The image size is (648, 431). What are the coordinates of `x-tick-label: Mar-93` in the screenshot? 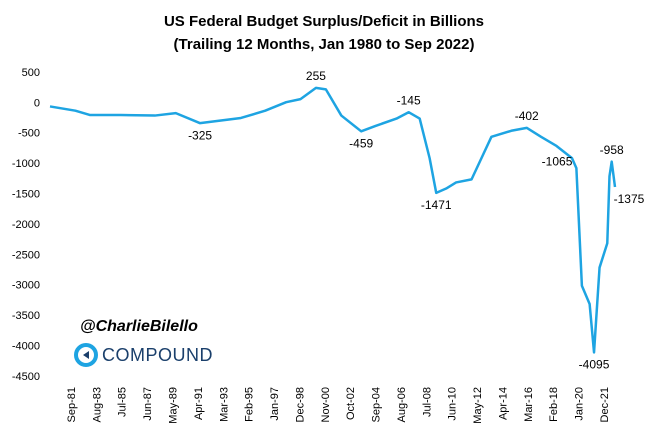 It's located at (224, 404).